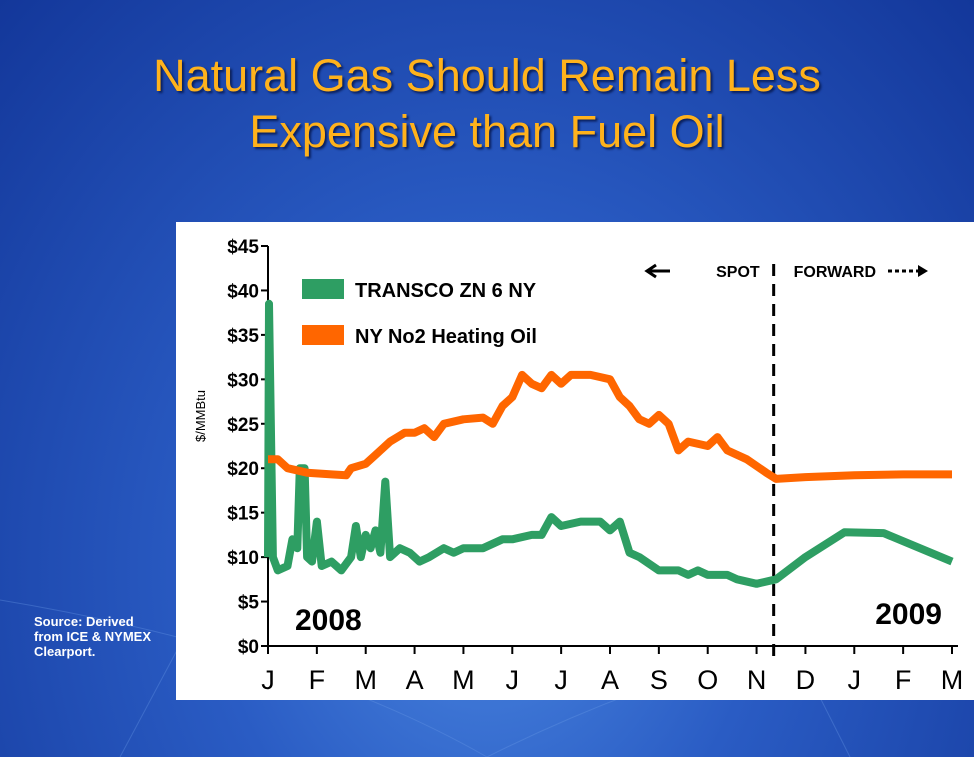 The height and width of the screenshot is (757, 974). Describe the element at coordinates (908, 614) in the screenshot. I see `year-label: 2009` at that location.